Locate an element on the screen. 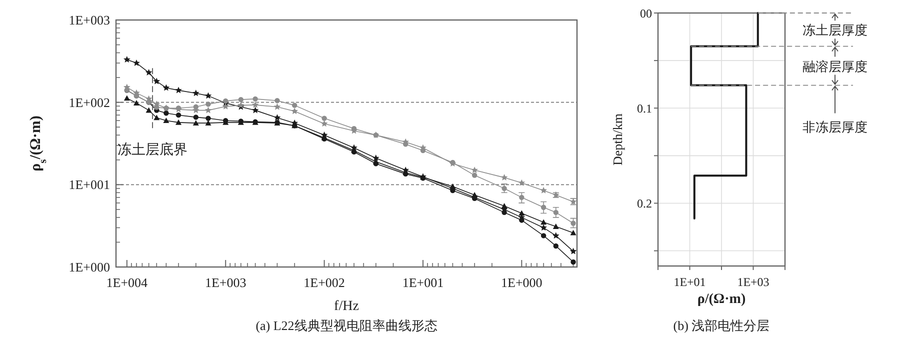 The height and width of the screenshot is (339, 900). y-tick-label: 1E+003 is located at coordinates (89, 20).